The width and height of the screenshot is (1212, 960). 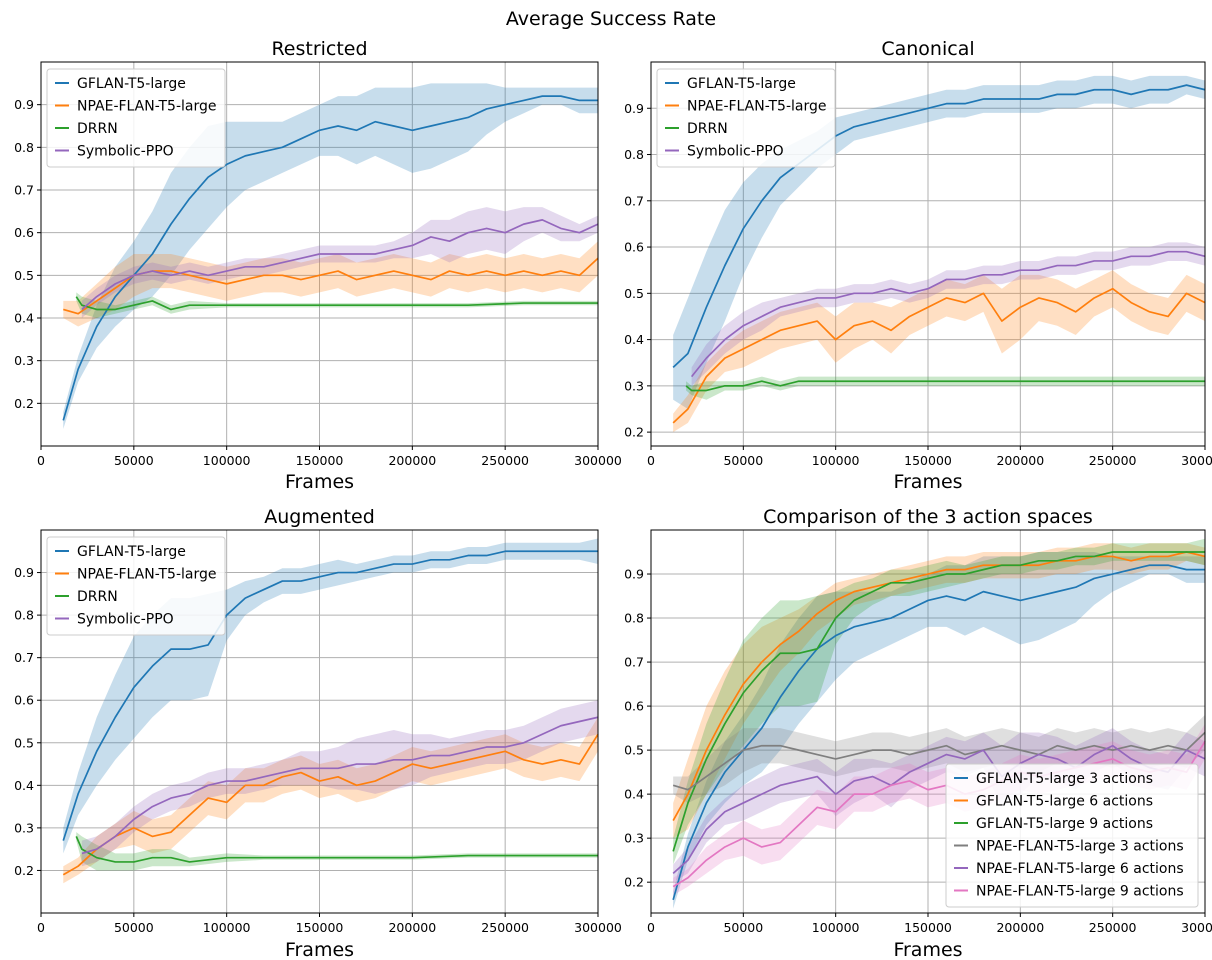 I want to click on panel-title: Augmented, so click(x=319, y=517).